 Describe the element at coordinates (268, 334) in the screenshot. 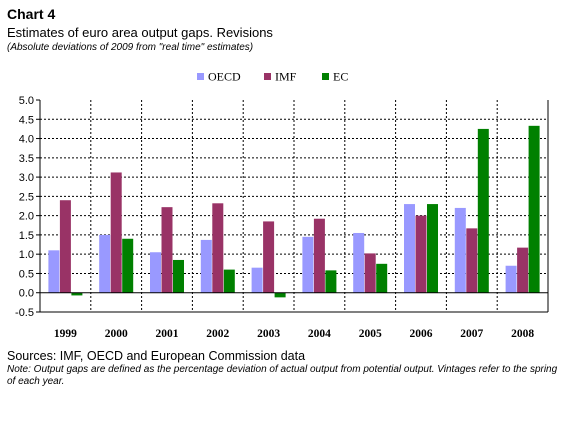

I see `x-tick-label: 2003` at that location.